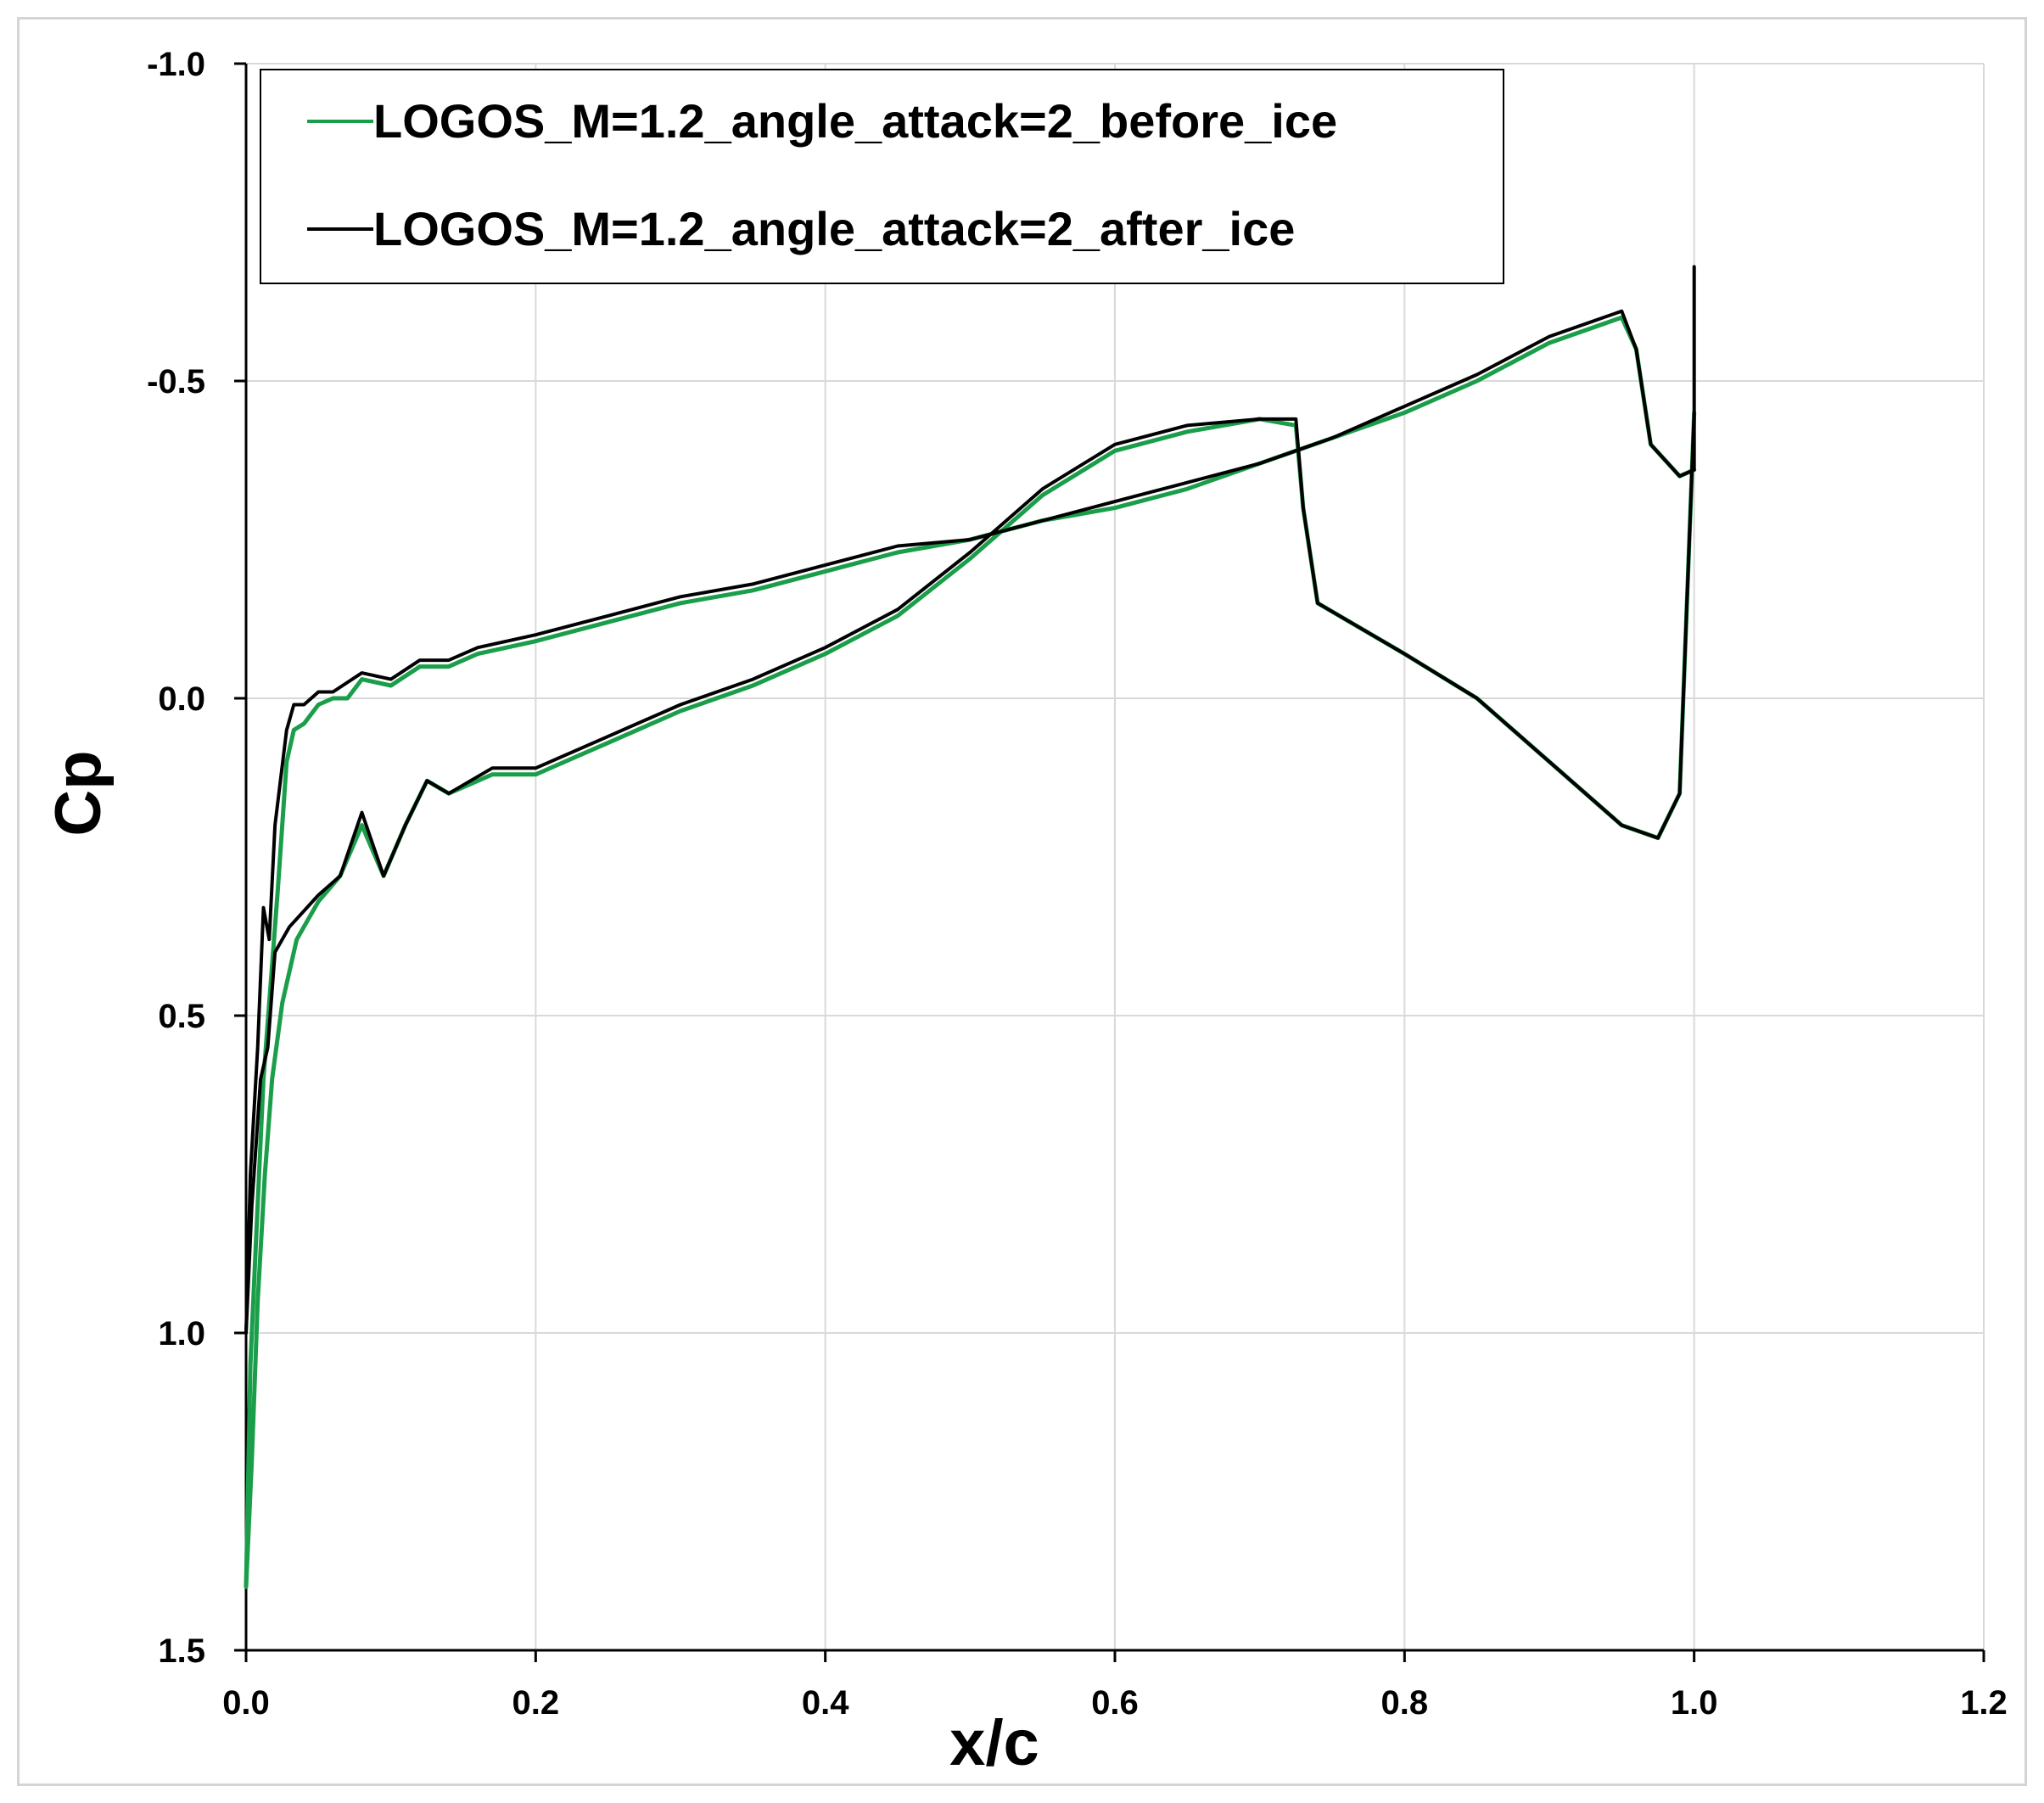 This screenshot has height=1803, width=2044. I want to click on x-axis-title: x/c, so click(994, 1743).